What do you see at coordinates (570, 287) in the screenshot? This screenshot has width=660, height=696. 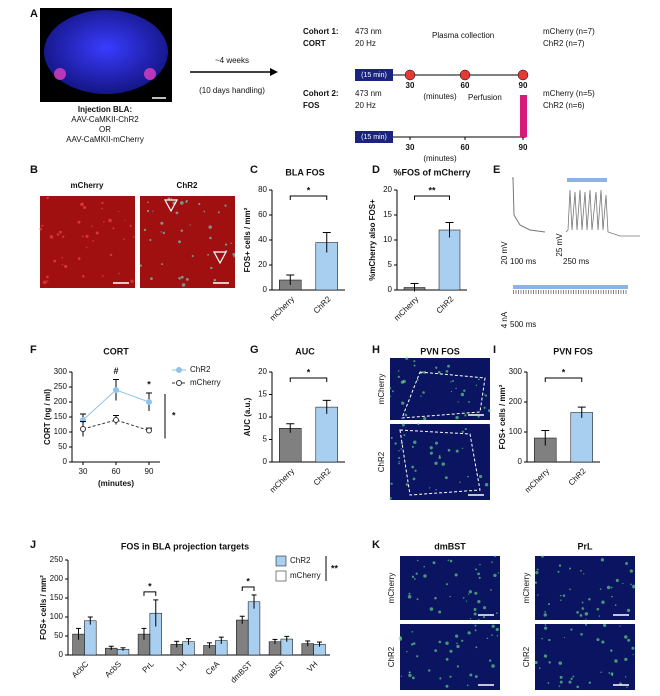 I see `stim-pulses` at bounding box center [570, 287].